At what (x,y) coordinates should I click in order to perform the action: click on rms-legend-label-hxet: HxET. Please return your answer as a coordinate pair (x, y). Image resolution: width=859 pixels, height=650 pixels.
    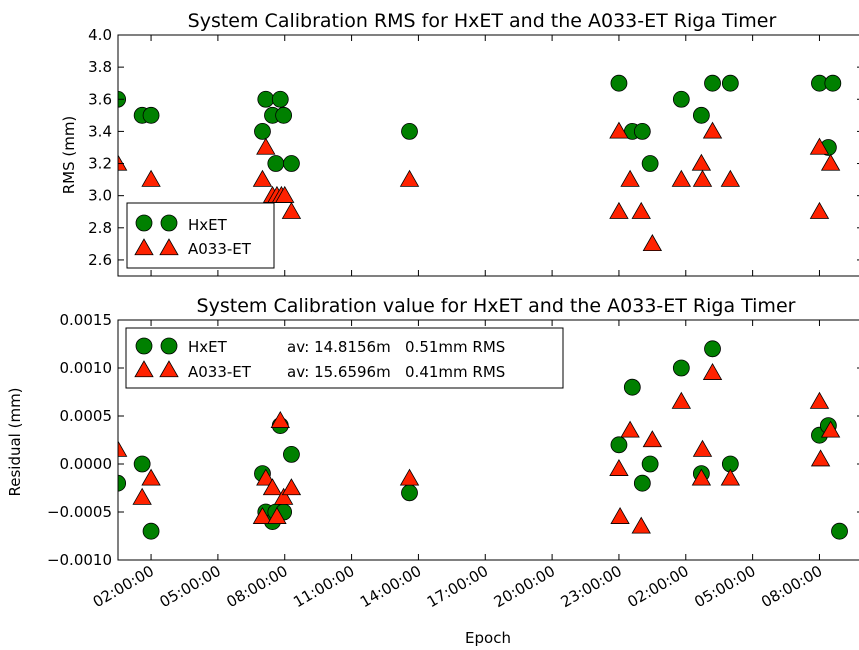
    Looking at the image, I should click on (208, 225).